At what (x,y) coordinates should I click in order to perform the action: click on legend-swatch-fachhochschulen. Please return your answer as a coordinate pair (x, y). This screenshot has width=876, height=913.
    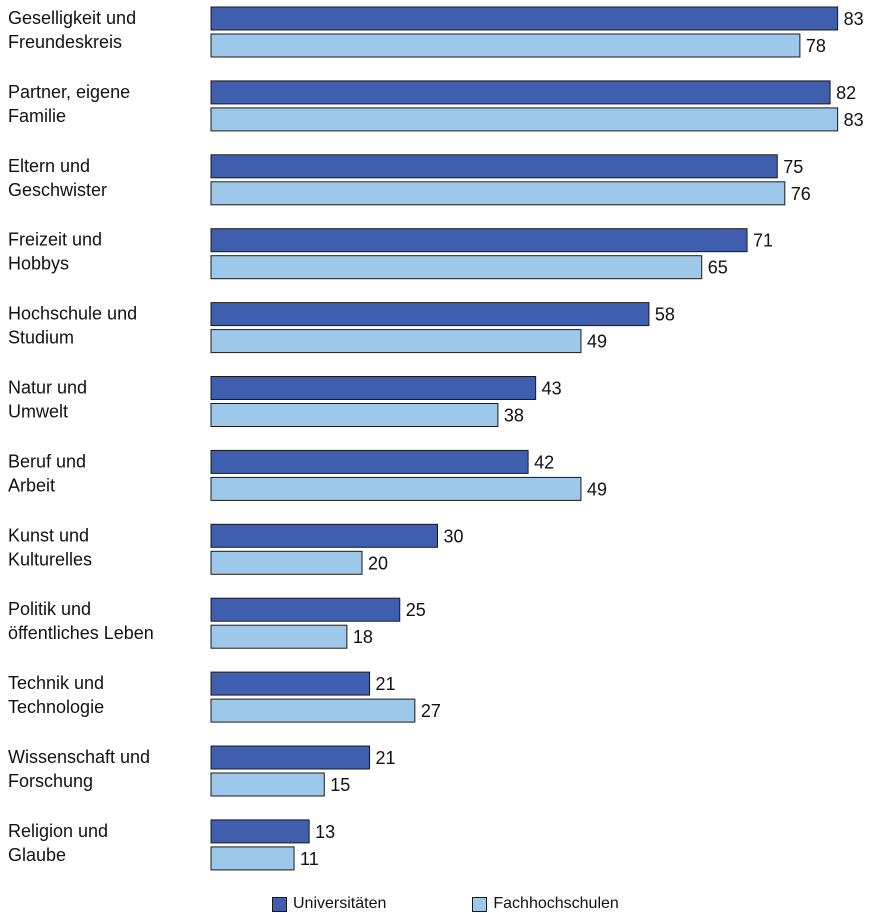
    Looking at the image, I should click on (480, 904).